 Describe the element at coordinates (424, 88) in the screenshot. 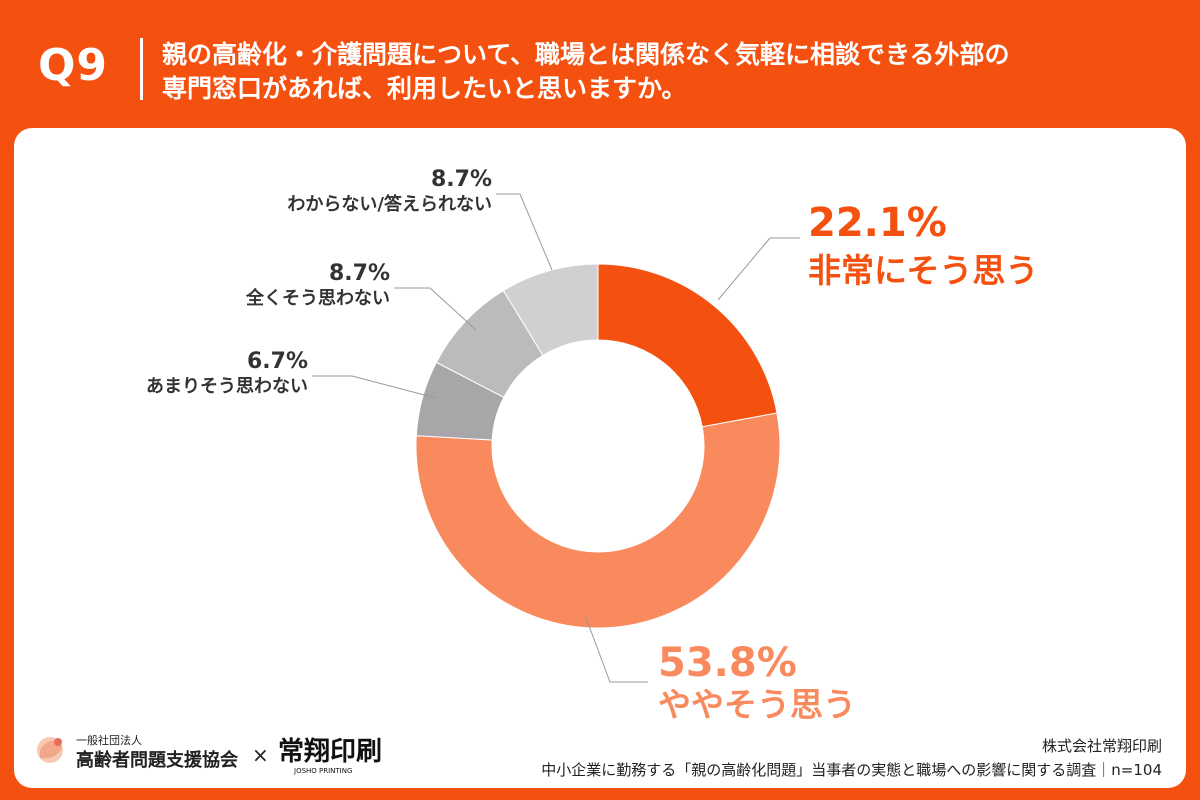

I see `question-line-2: 専門窓口があれば、利用したいと思いますか。` at that location.